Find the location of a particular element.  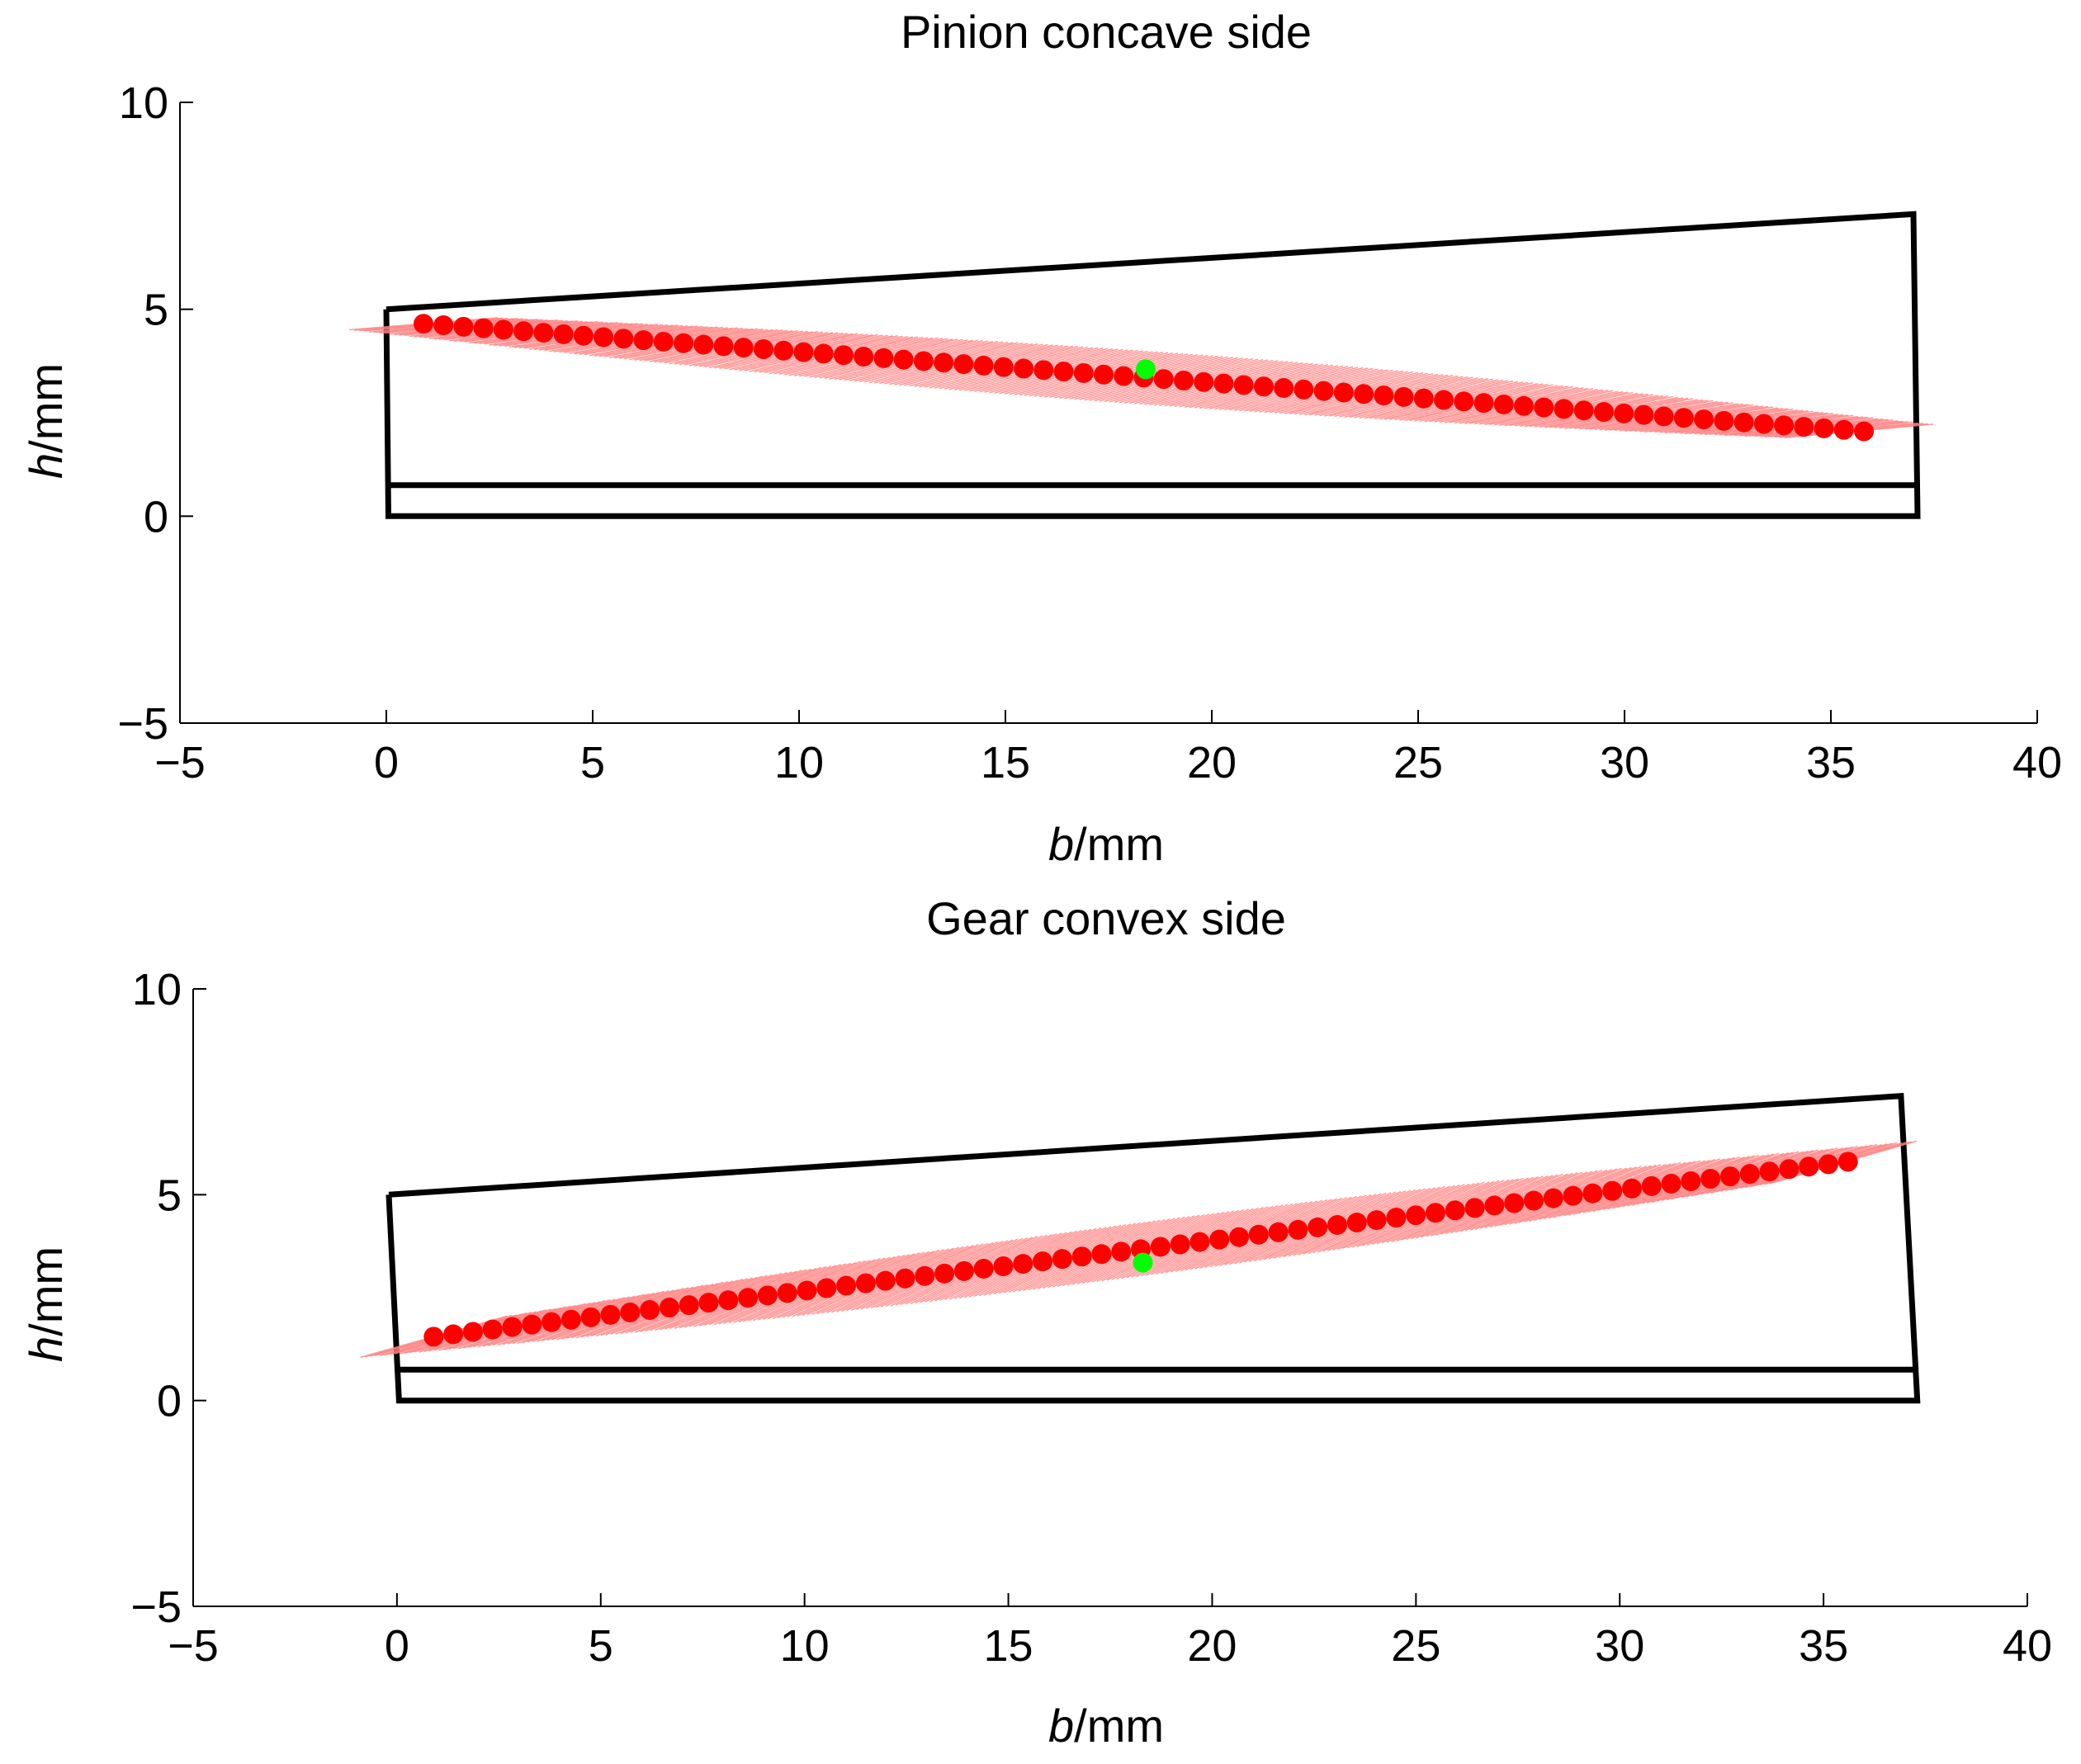

x-tick-label: 35 is located at coordinates (1831, 763).